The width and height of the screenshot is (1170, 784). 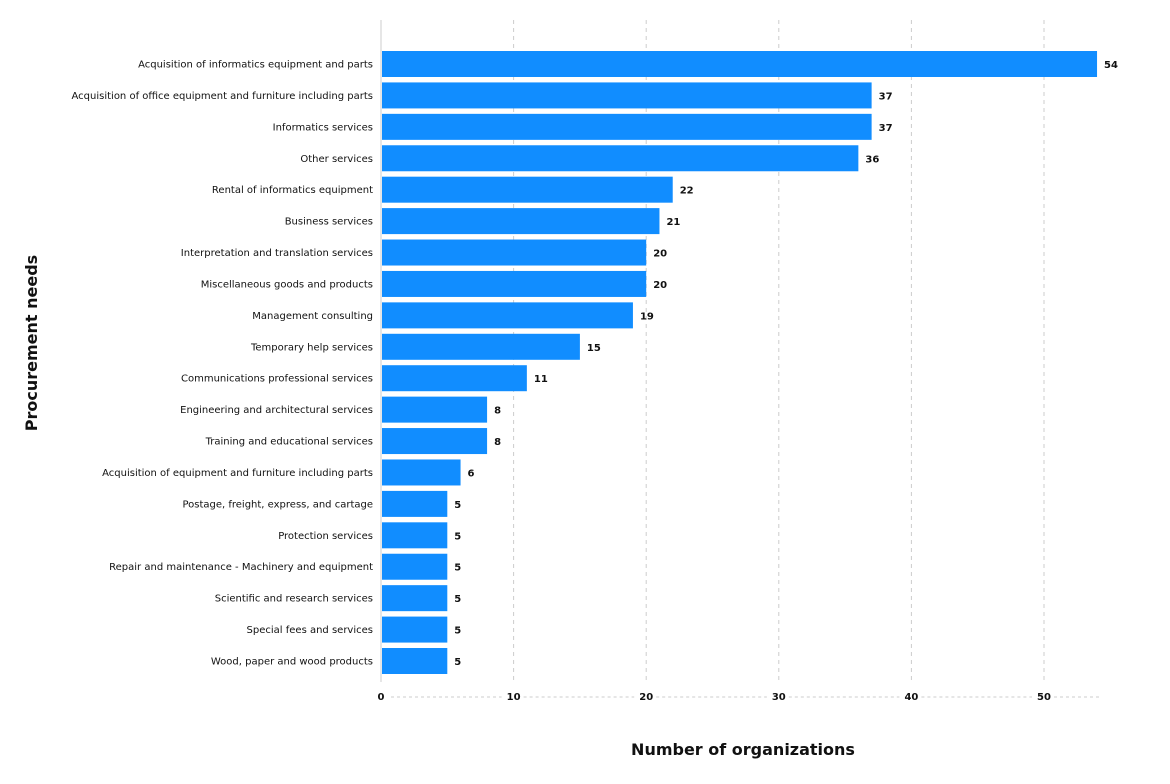 What do you see at coordinates (1111, 65) in the screenshot?
I see `data-label: 54` at bounding box center [1111, 65].